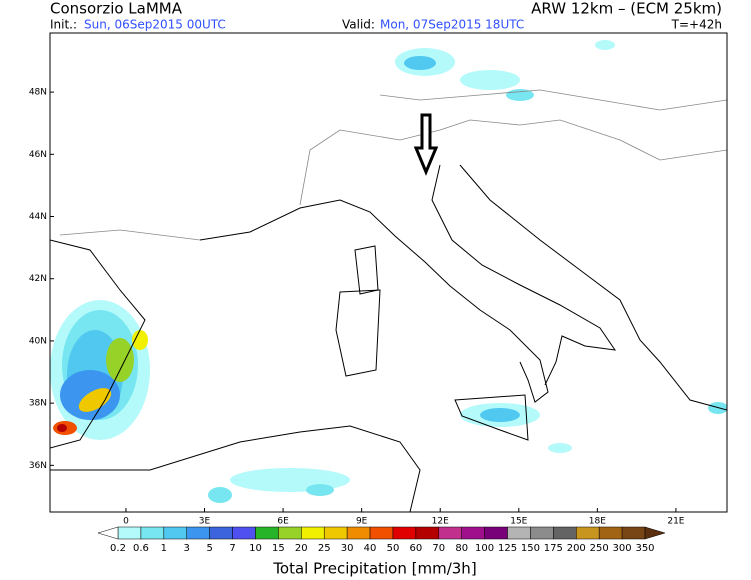 The height and width of the screenshot is (580, 751). Describe the element at coordinates (507, 548) in the screenshot. I see `colorbar-tick-label: 125` at that location.